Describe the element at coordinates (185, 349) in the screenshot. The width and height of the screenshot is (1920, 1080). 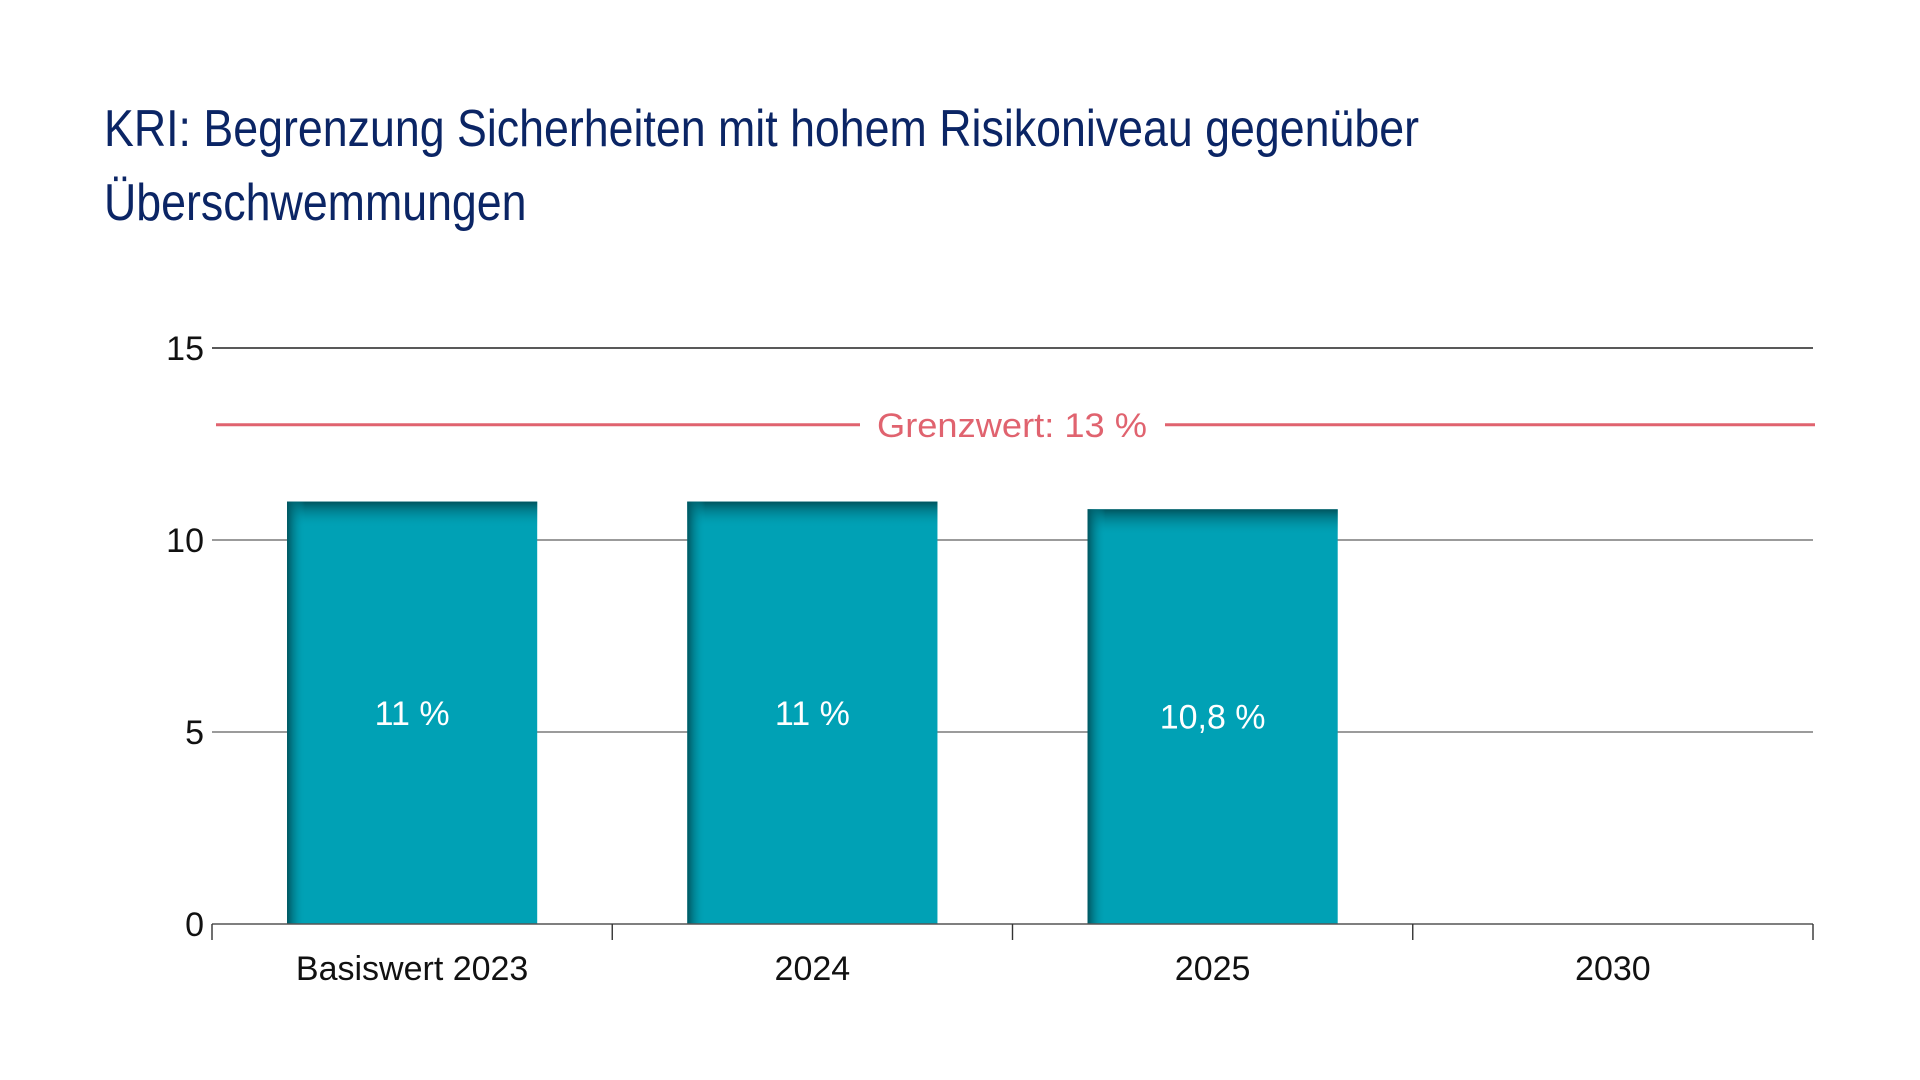
I see `y-tick-label-15: 15` at that location.